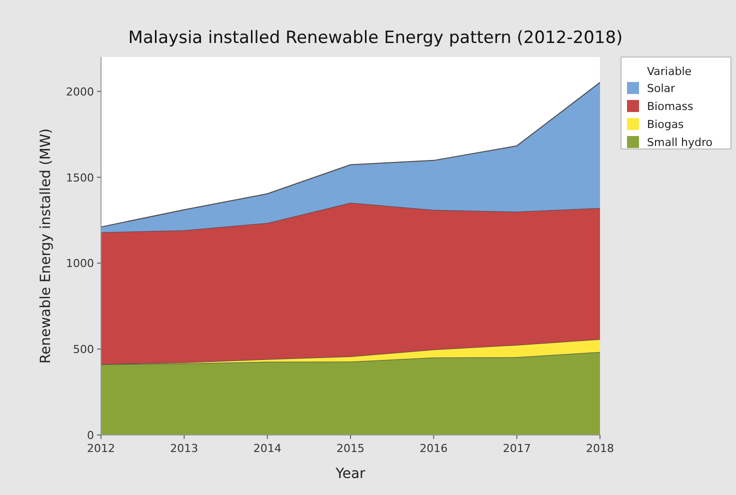 Image resolution: width=736 pixels, height=495 pixels. Describe the element at coordinates (80, 263) in the screenshot. I see `y-tick-label: 1000` at that location.